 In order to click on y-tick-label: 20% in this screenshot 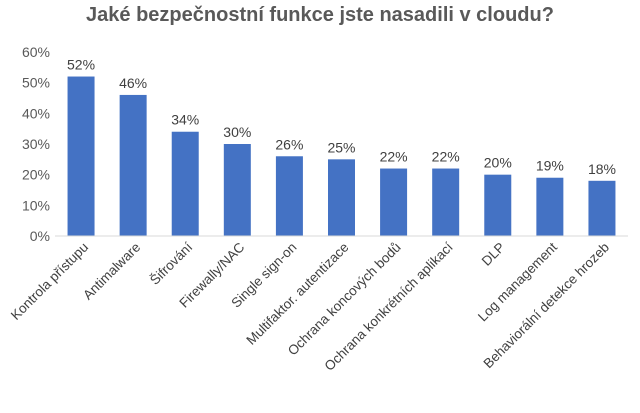, I will do `click(36, 175)`.